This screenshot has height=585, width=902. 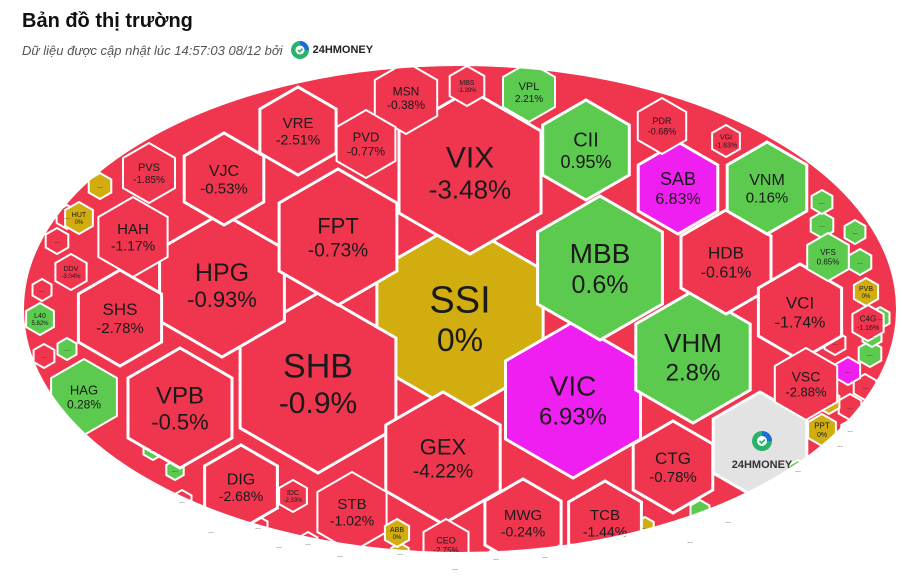 What do you see at coordinates (133, 237) in the screenshot?
I see `cell-hah` at bounding box center [133, 237].